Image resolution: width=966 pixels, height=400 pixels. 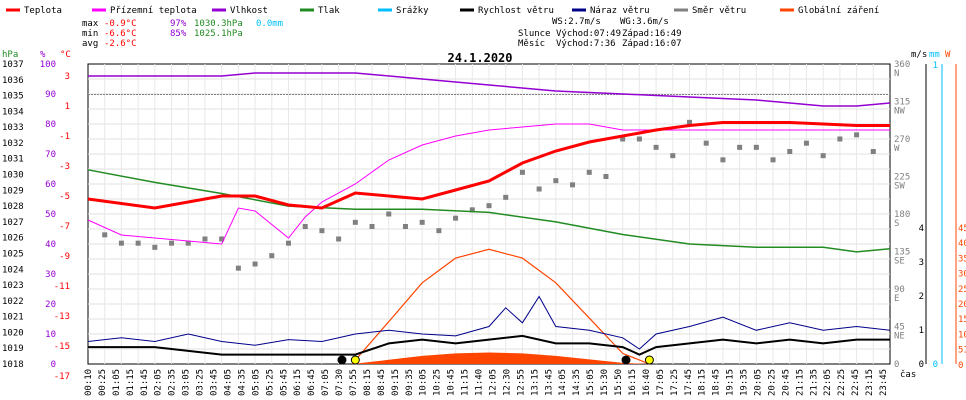 I want to click on axis-title-hpa: hPa, so click(x=10, y=55).